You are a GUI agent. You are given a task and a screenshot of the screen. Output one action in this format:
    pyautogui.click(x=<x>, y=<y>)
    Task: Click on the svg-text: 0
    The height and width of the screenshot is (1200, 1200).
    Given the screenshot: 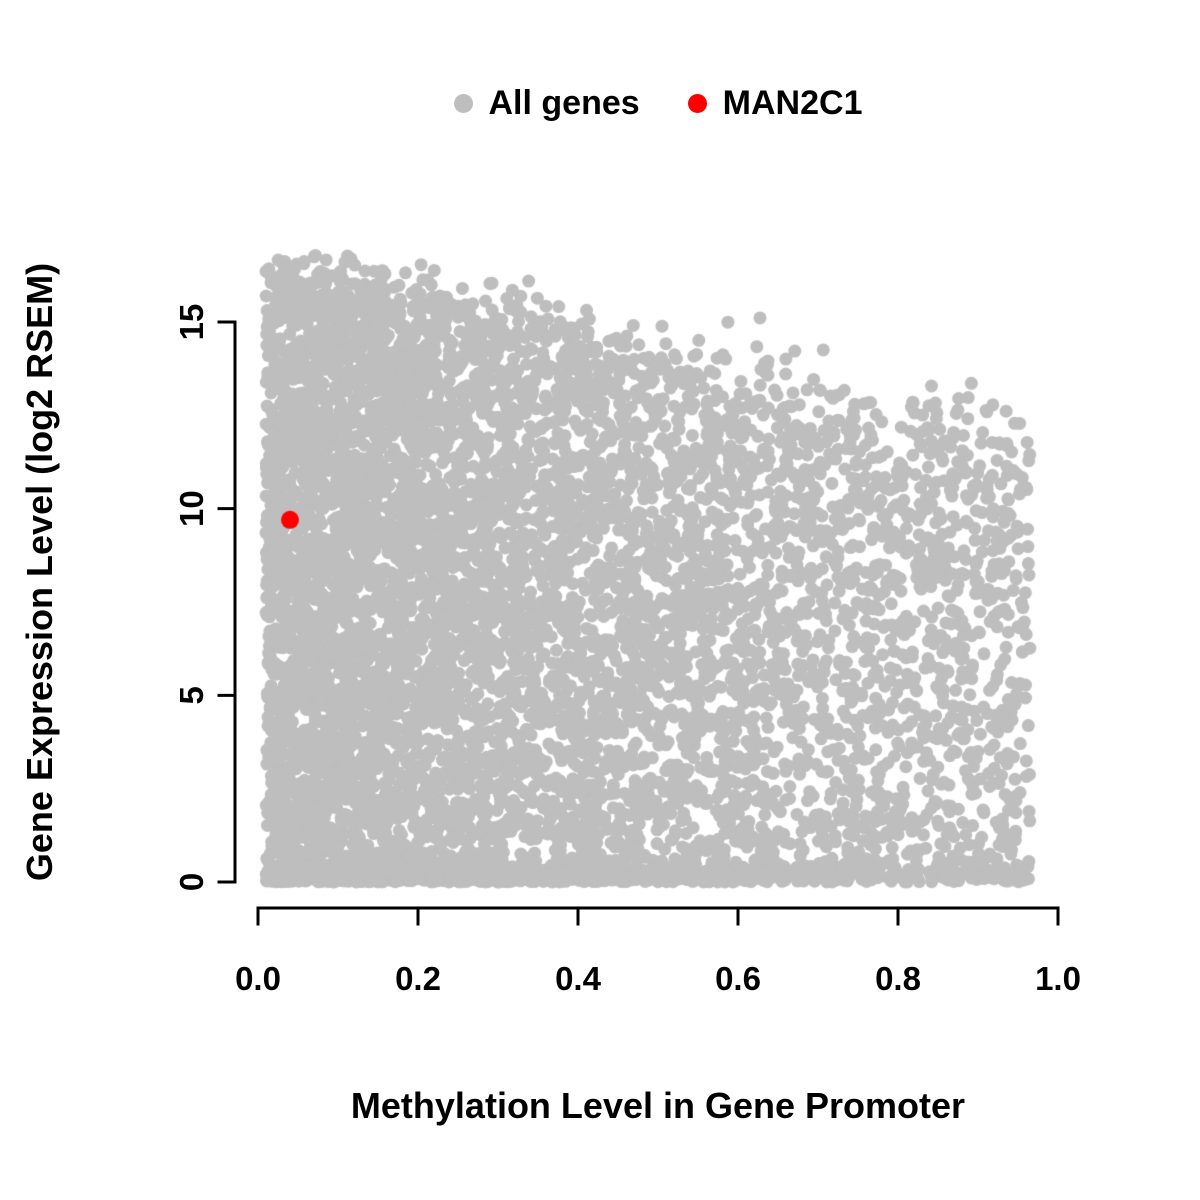 What is the action you would take?
    pyautogui.click(x=191, y=882)
    